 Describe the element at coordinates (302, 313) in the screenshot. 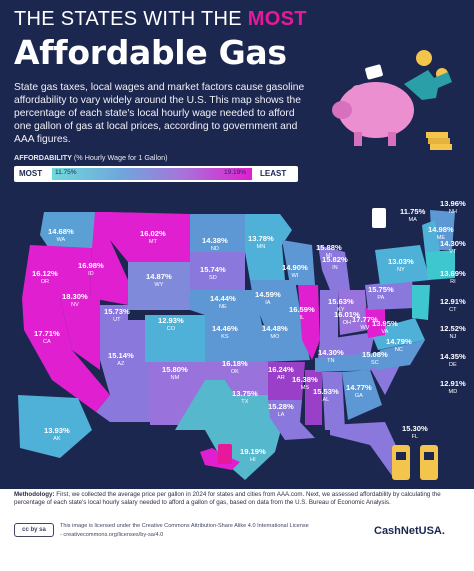

I see `state-label-il: 16.59% IL` at that location.